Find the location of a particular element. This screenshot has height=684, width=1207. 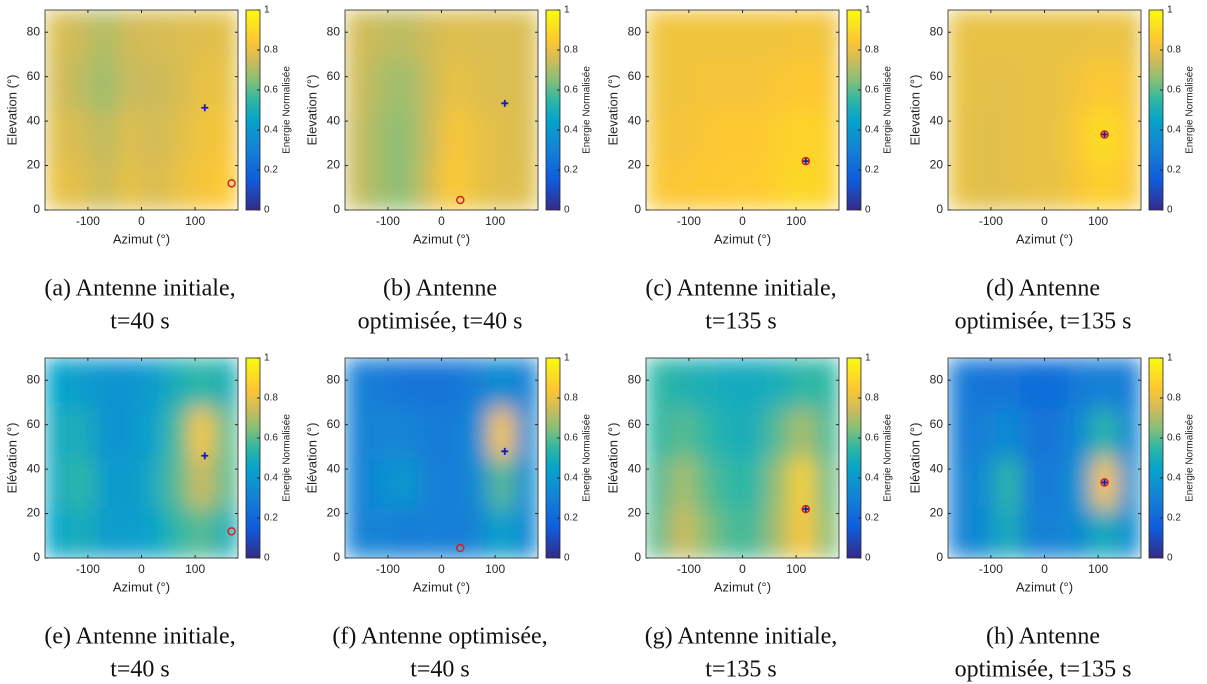

y-axis-label: Elevation (°) is located at coordinates (914, 110).